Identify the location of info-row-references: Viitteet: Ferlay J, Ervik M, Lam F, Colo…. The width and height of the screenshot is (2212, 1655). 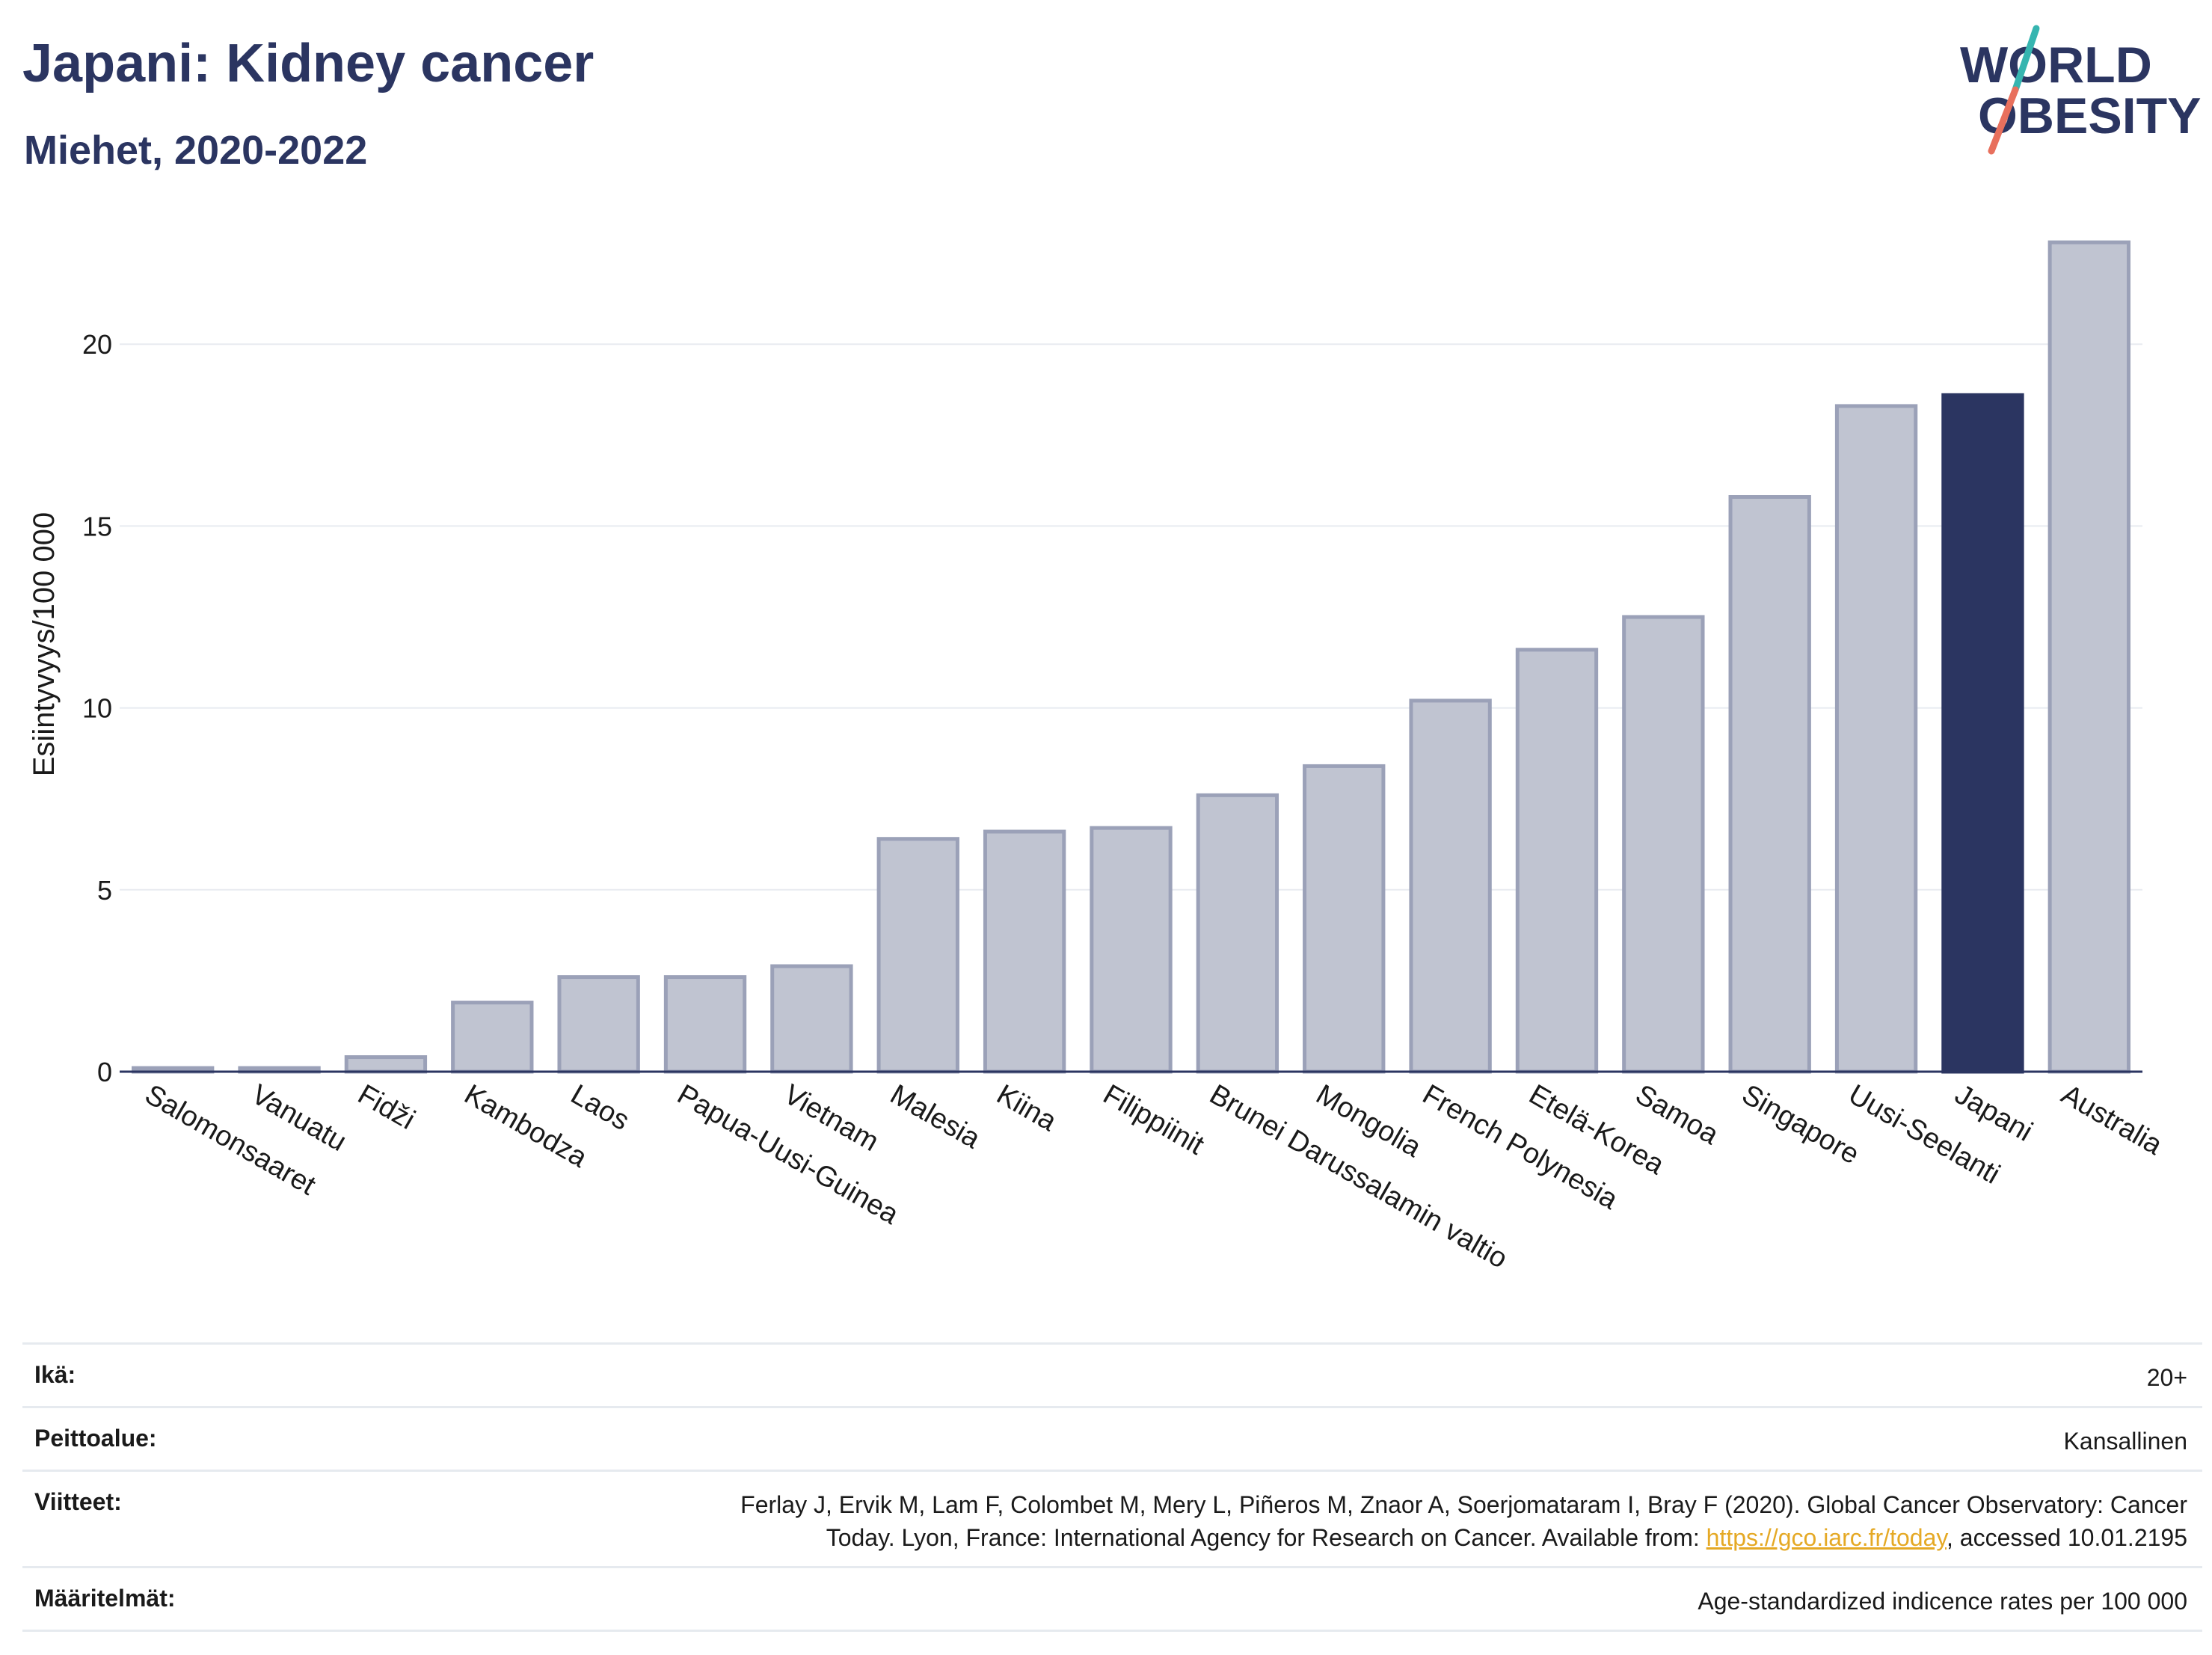
(1112, 1518).